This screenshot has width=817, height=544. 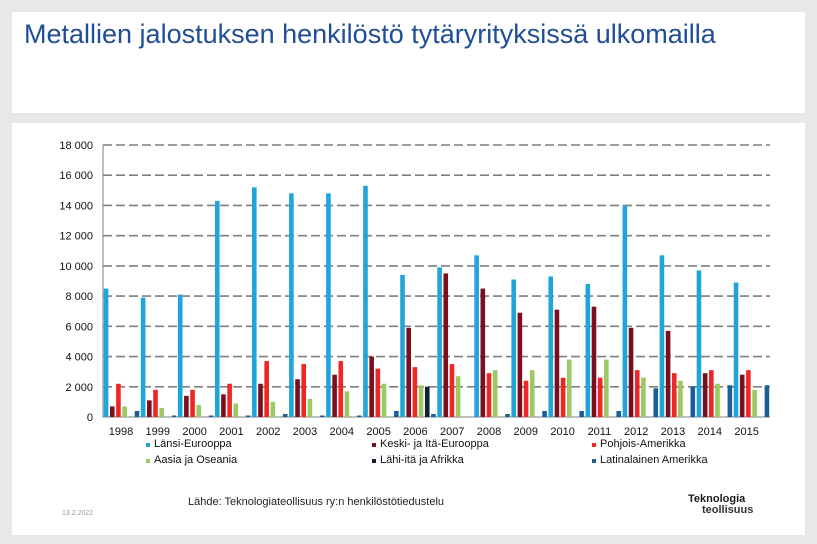 I want to click on logo-line-1: Teknologia, so click(x=717, y=499).